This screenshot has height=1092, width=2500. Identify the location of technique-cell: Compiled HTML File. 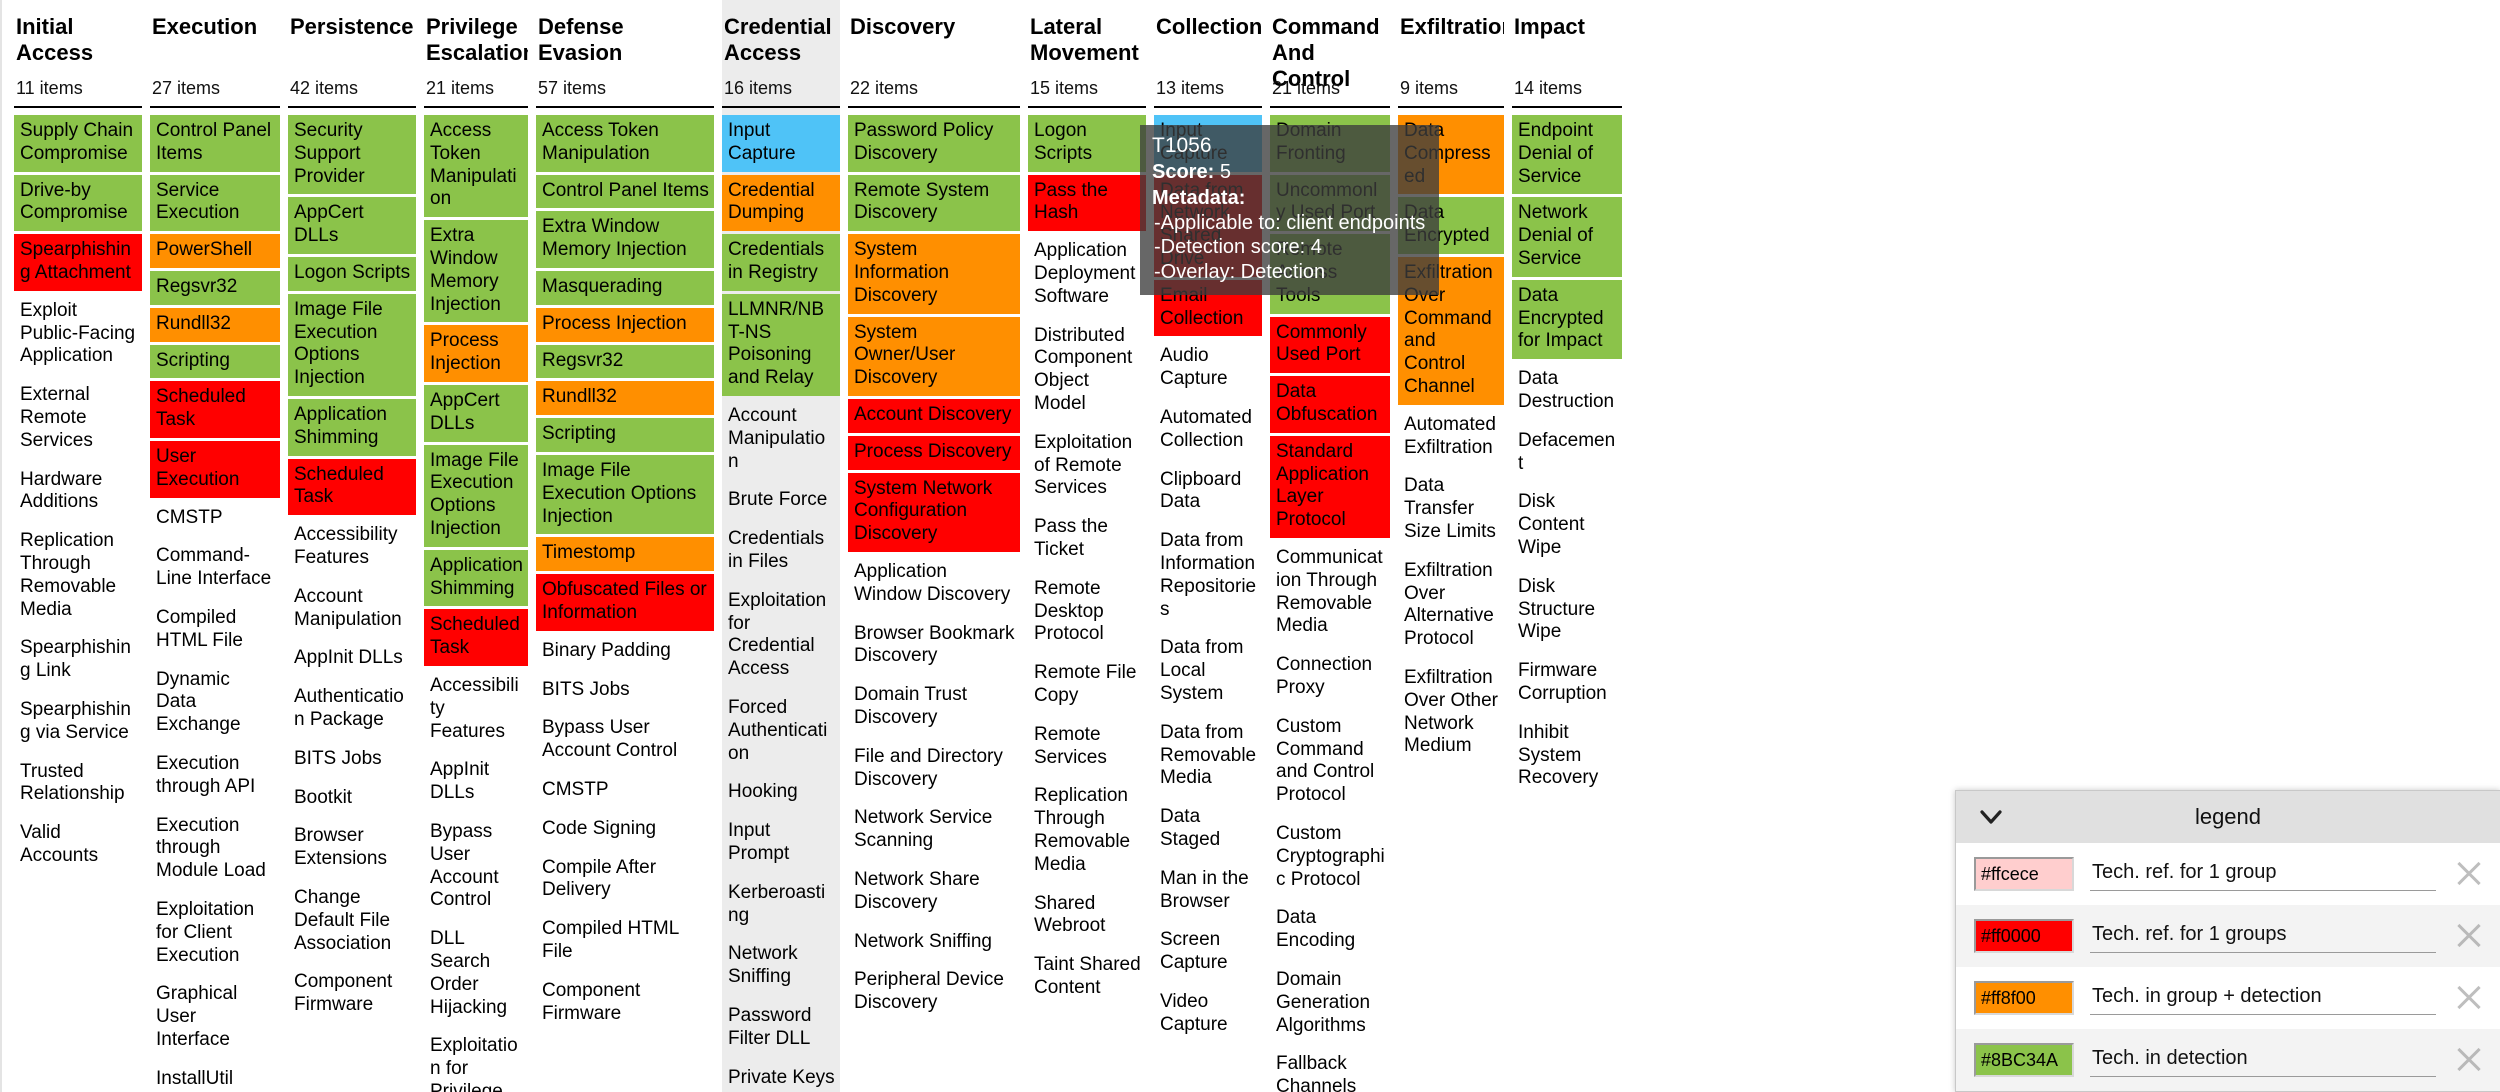
(610, 940).